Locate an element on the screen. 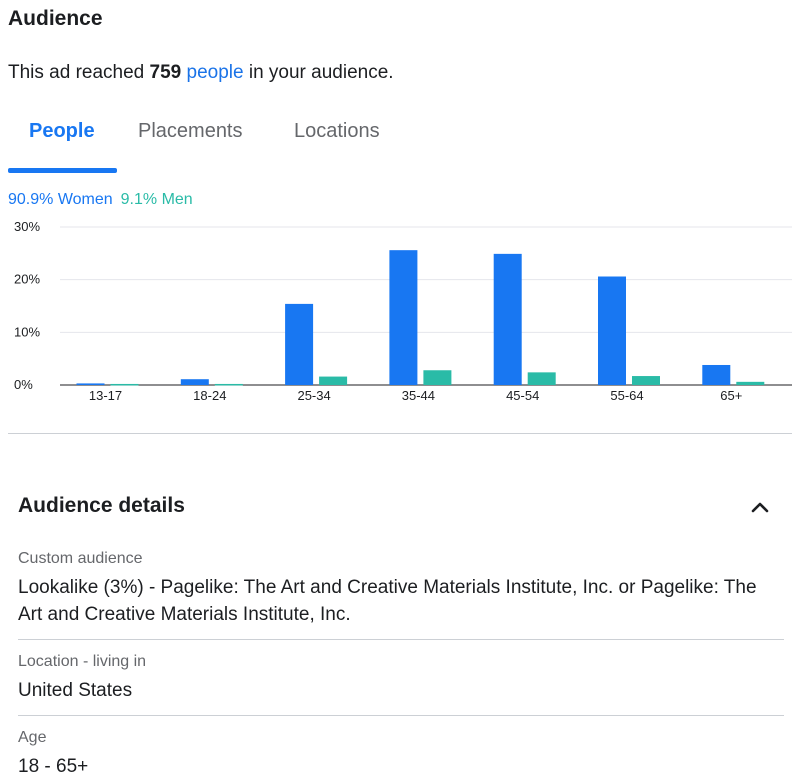 This screenshot has width=792, height=783. y-tick-label: 0% is located at coordinates (23, 384).